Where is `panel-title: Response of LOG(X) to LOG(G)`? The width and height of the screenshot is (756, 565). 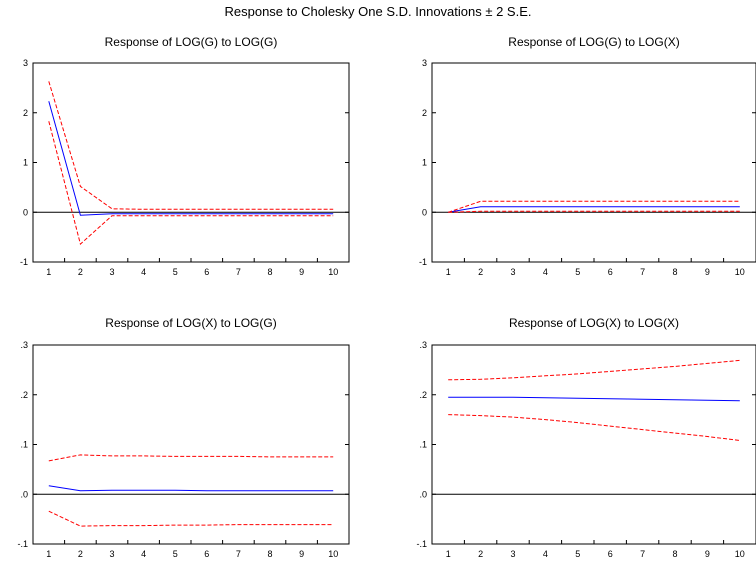 panel-title: Response of LOG(X) to LOG(G) is located at coordinates (190, 323).